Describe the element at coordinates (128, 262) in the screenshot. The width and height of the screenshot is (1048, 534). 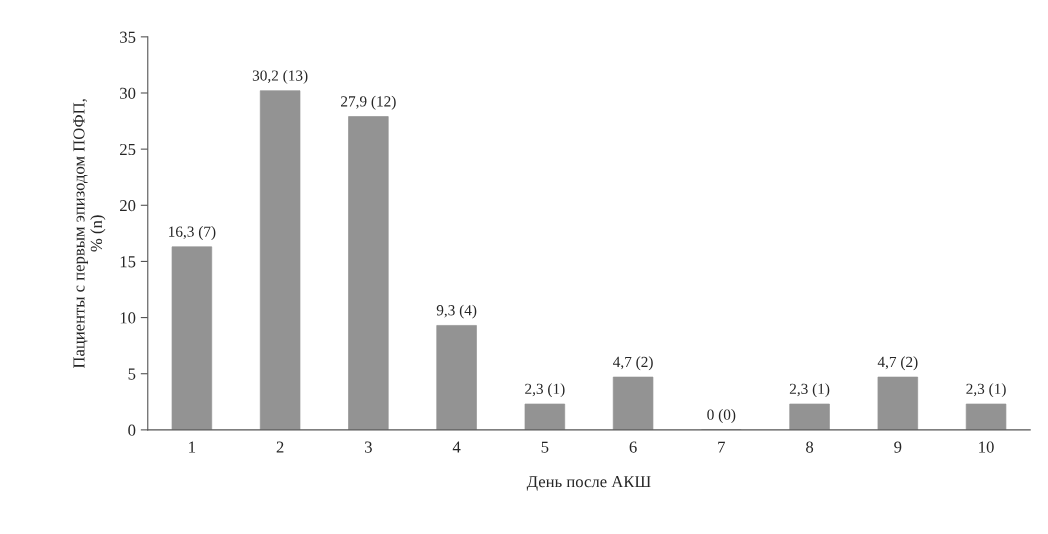
I see `y-tick-label: 15` at that location.